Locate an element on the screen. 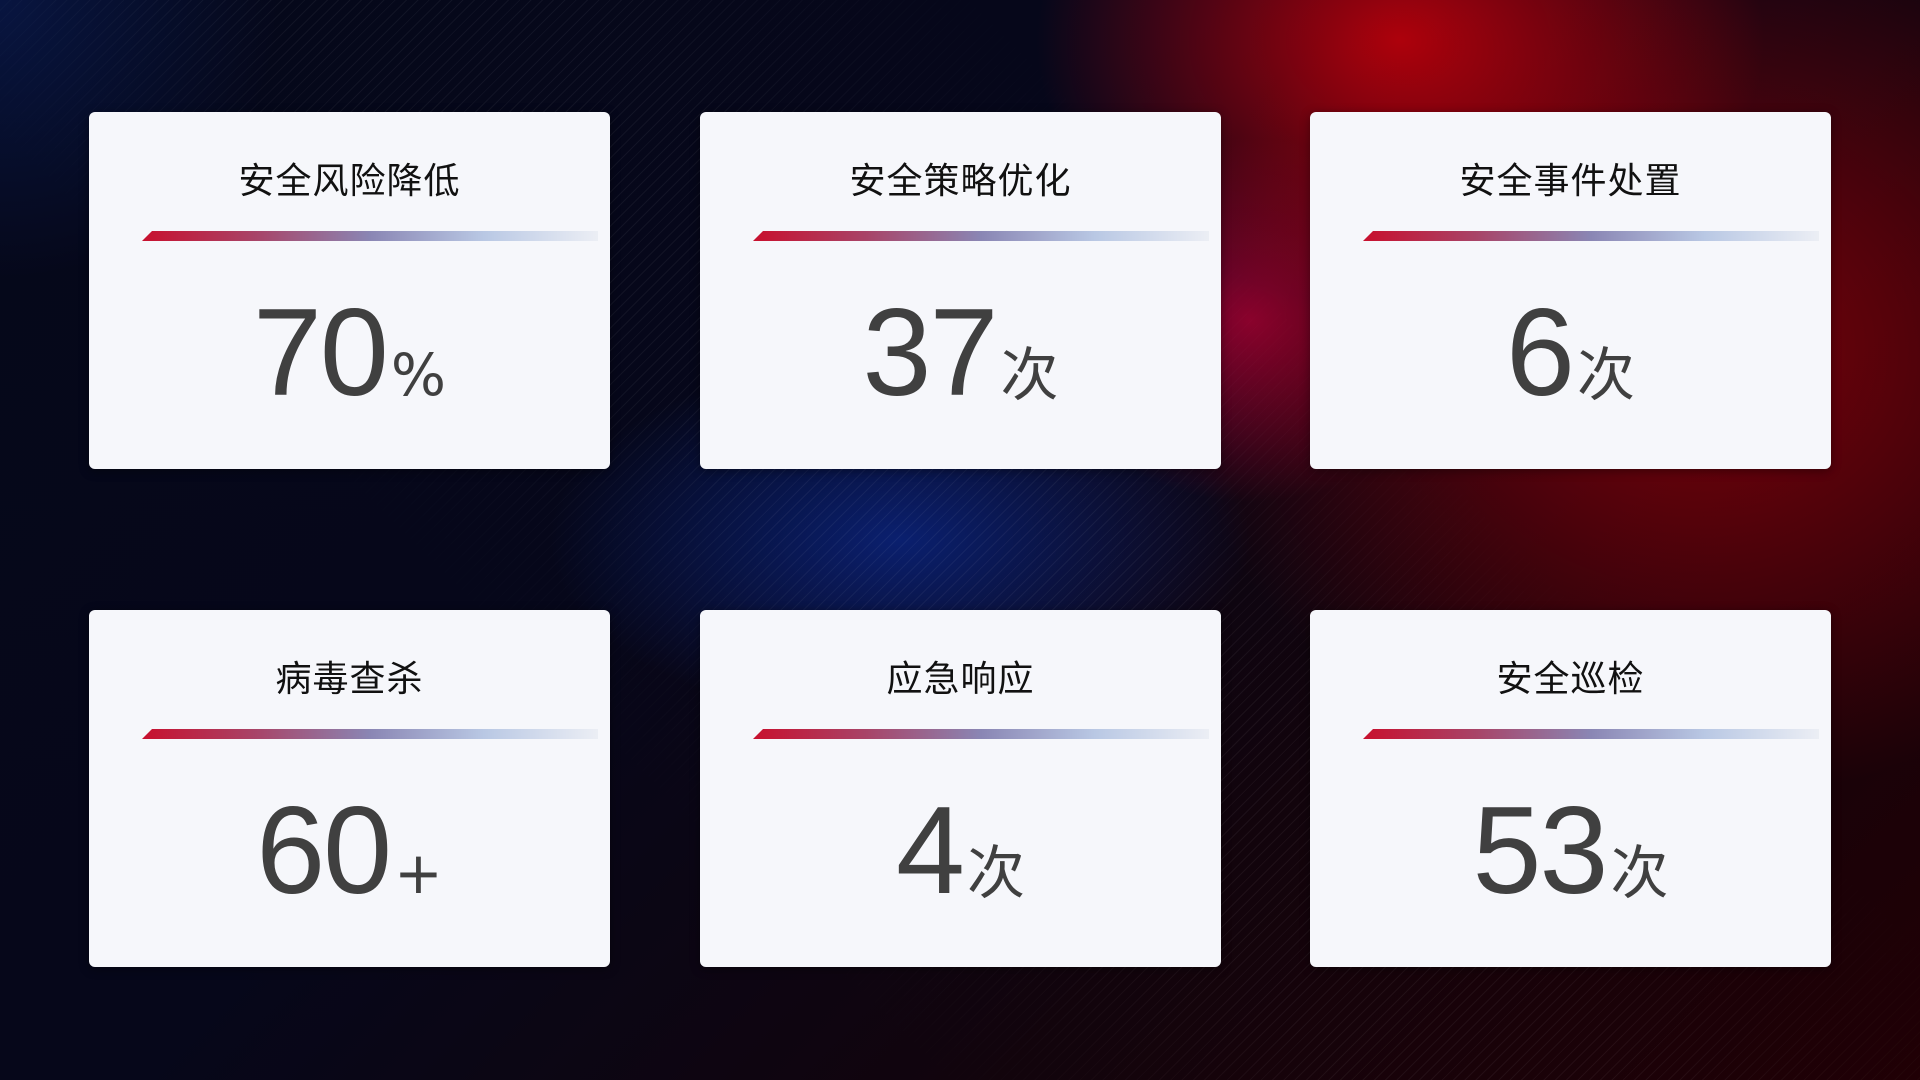 This screenshot has width=1920, height=1080. card-value: 70% is located at coordinates (349, 353).